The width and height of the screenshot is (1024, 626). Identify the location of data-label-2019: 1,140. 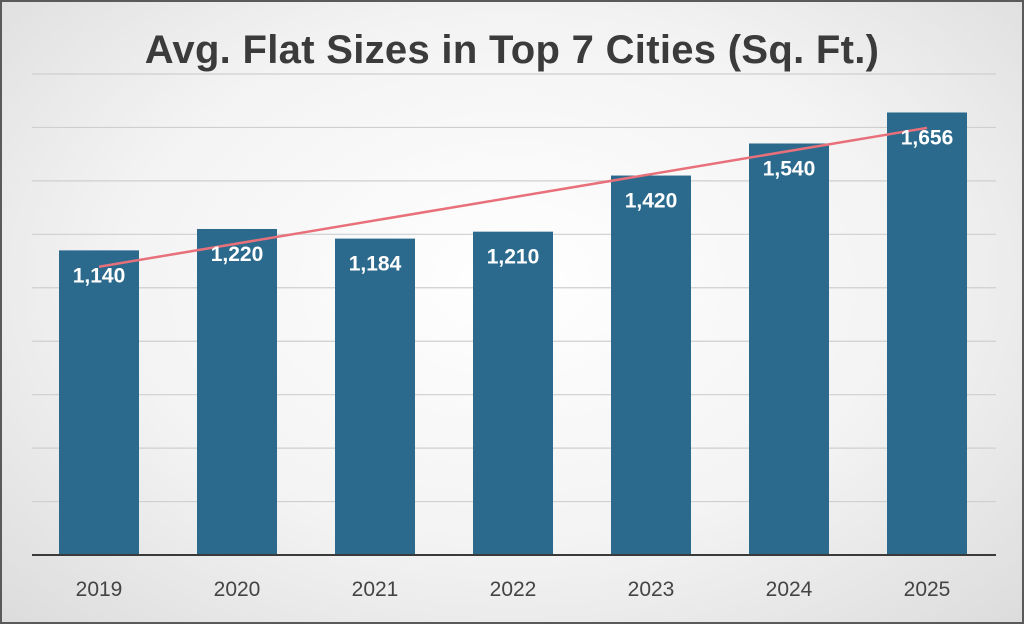
(99, 275).